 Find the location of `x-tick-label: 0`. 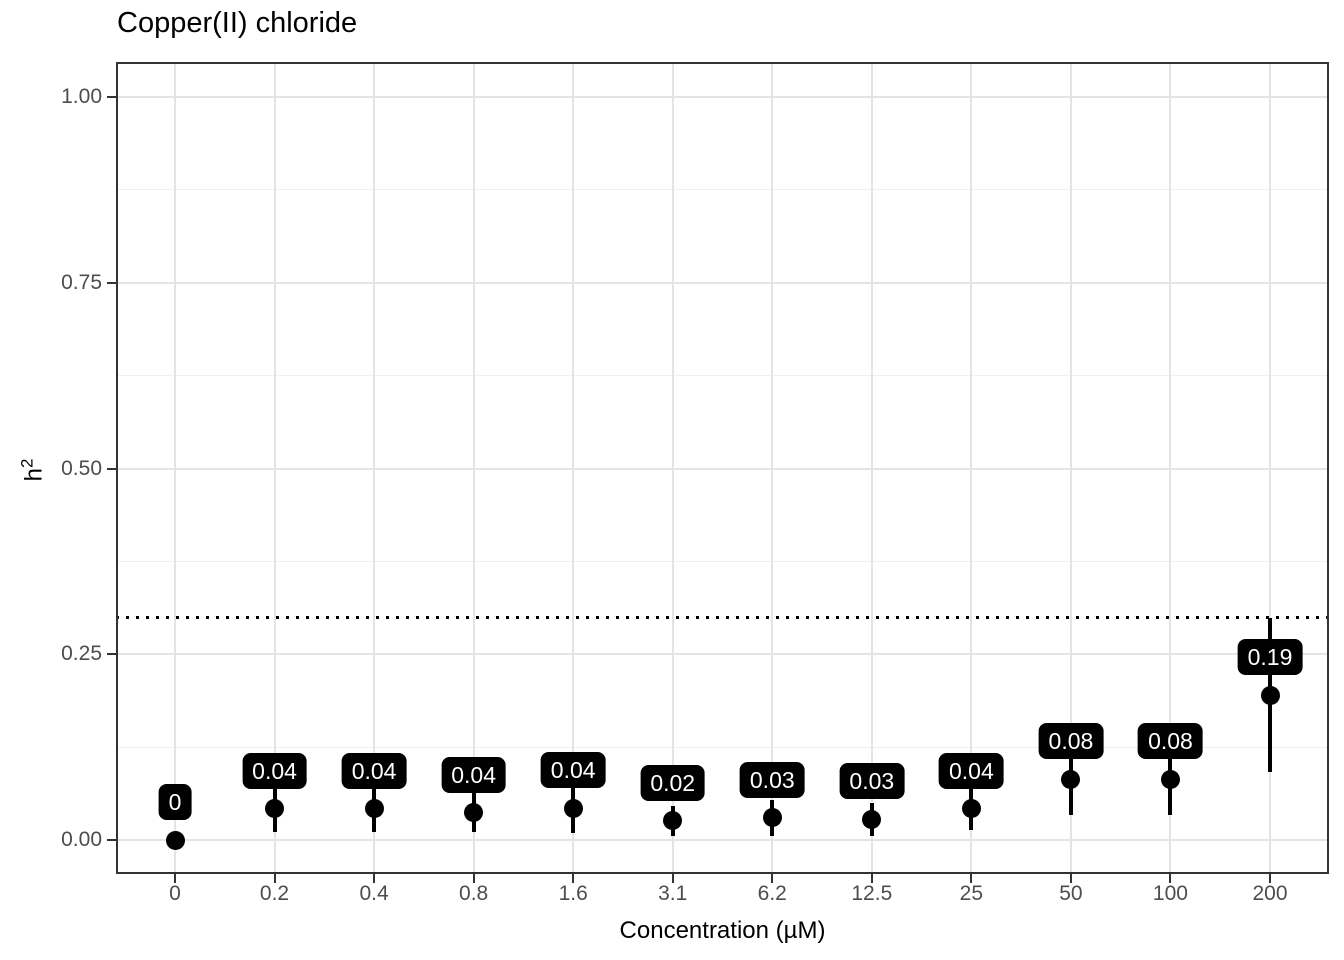

x-tick-label: 0 is located at coordinates (175, 893).